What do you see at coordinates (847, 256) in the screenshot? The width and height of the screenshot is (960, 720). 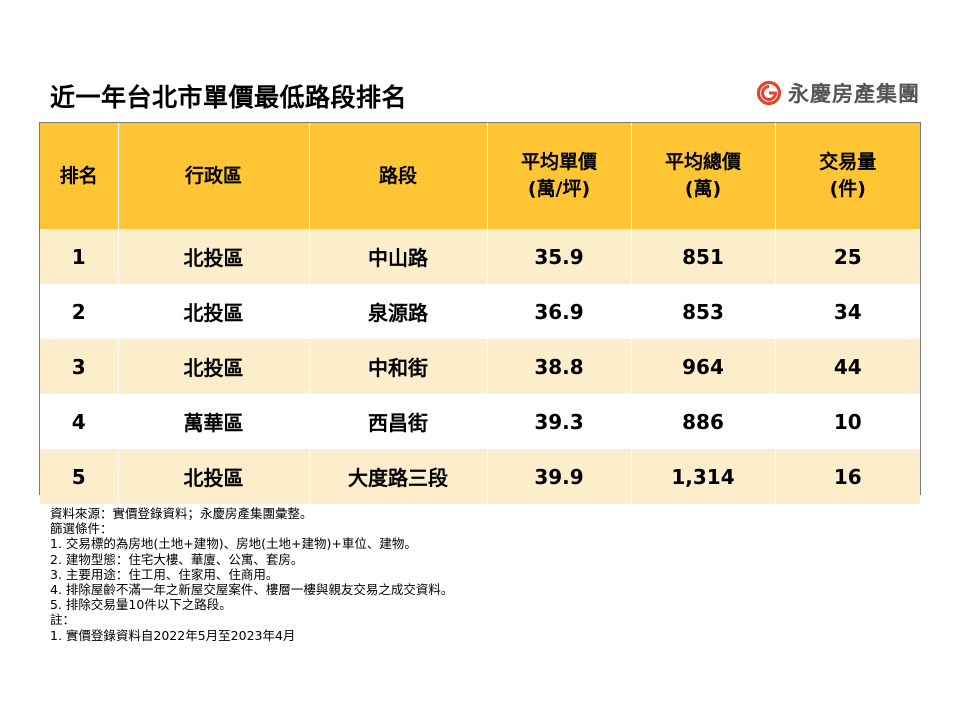 I see `cell-volume: 25` at bounding box center [847, 256].